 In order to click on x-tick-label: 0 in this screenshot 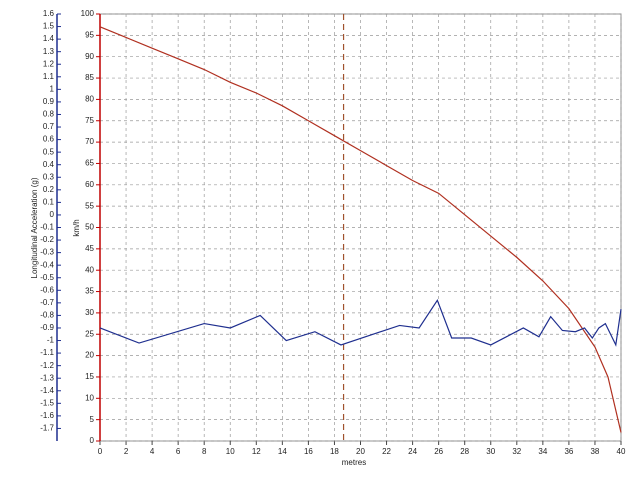, I will do `click(100, 451)`.